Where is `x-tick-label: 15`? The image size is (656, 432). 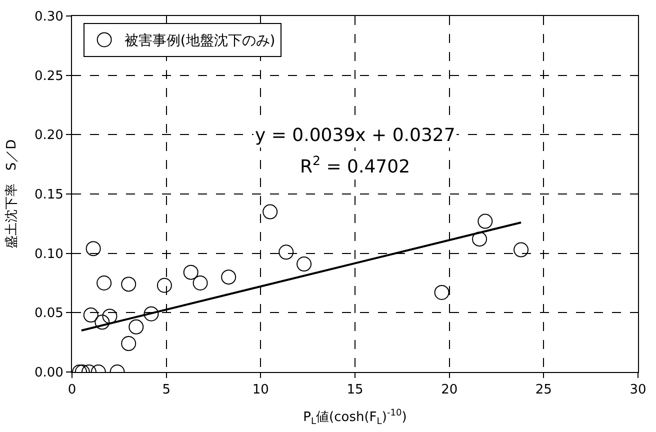 x-tick-label: 15 is located at coordinates (355, 390).